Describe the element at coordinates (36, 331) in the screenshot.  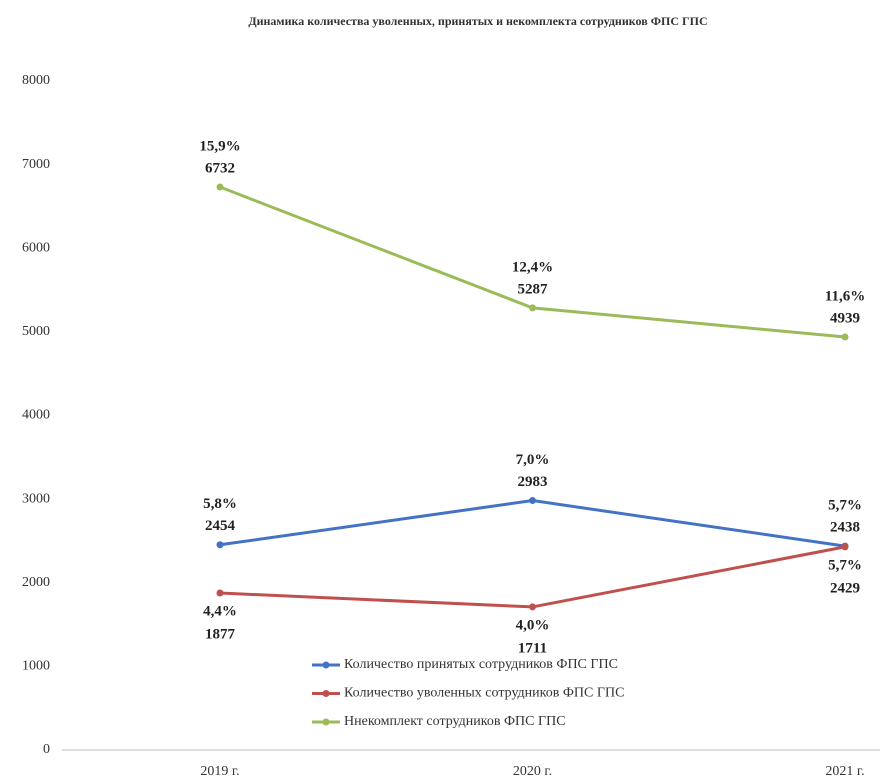
I see `y-tick-label: 5000` at that location.